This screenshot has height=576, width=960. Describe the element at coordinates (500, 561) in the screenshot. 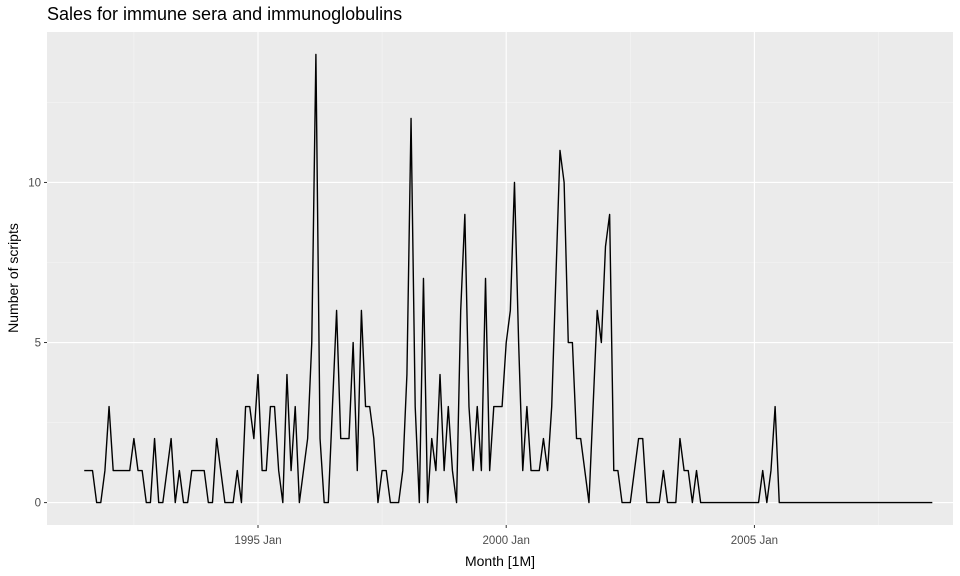

I see `x-axis-title: Month [1M]` at that location.